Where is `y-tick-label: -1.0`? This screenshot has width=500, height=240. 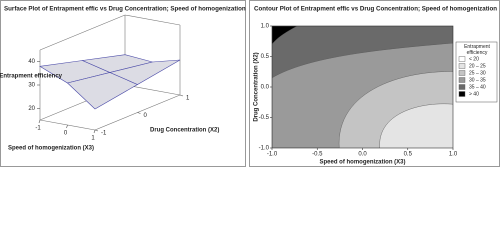
y-tick-label: -1.0 is located at coordinates (264, 149).